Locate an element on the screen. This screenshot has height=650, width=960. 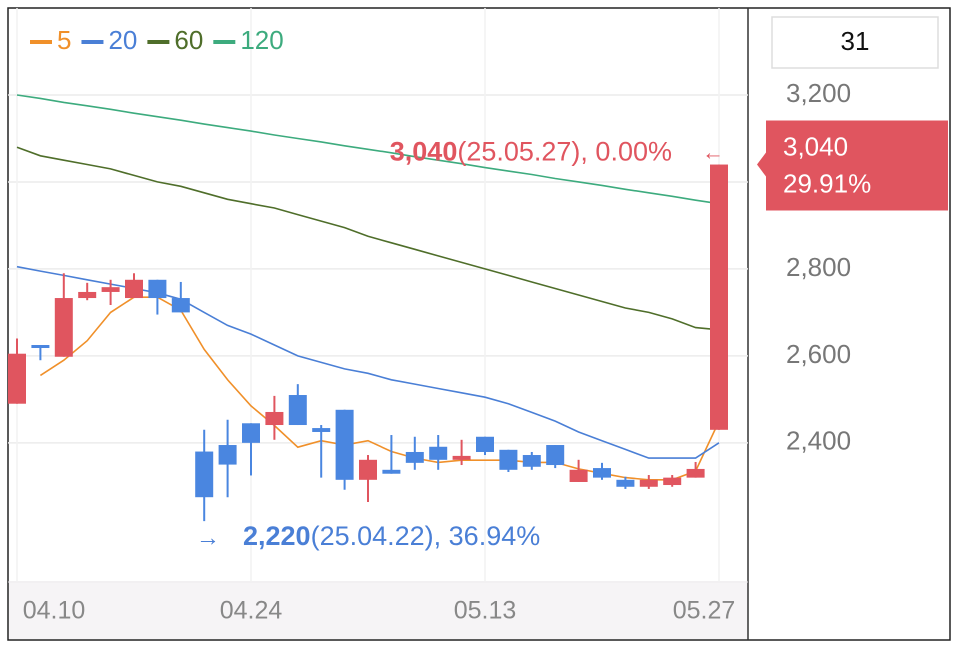
y-tick-label: 2,600 is located at coordinates (818, 354).